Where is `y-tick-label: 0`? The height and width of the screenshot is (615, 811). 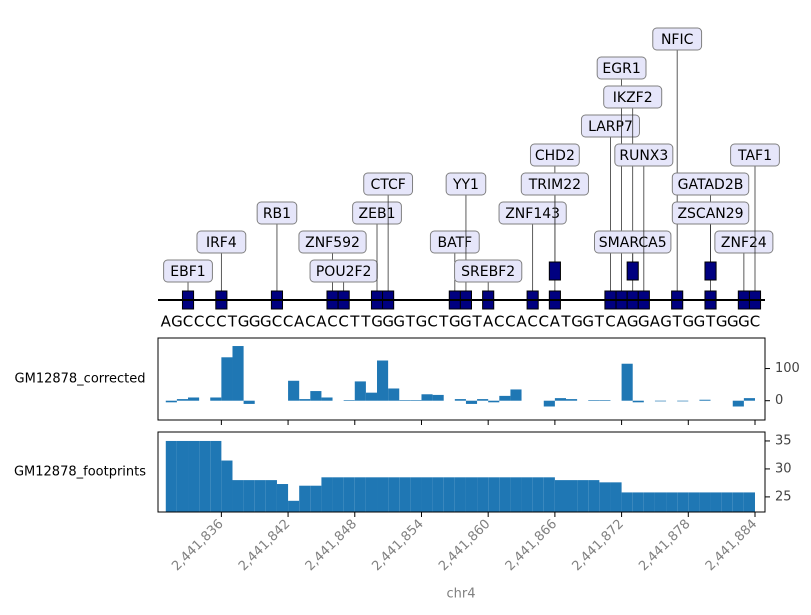 y-tick-label: 0 is located at coordinates (779, 400).